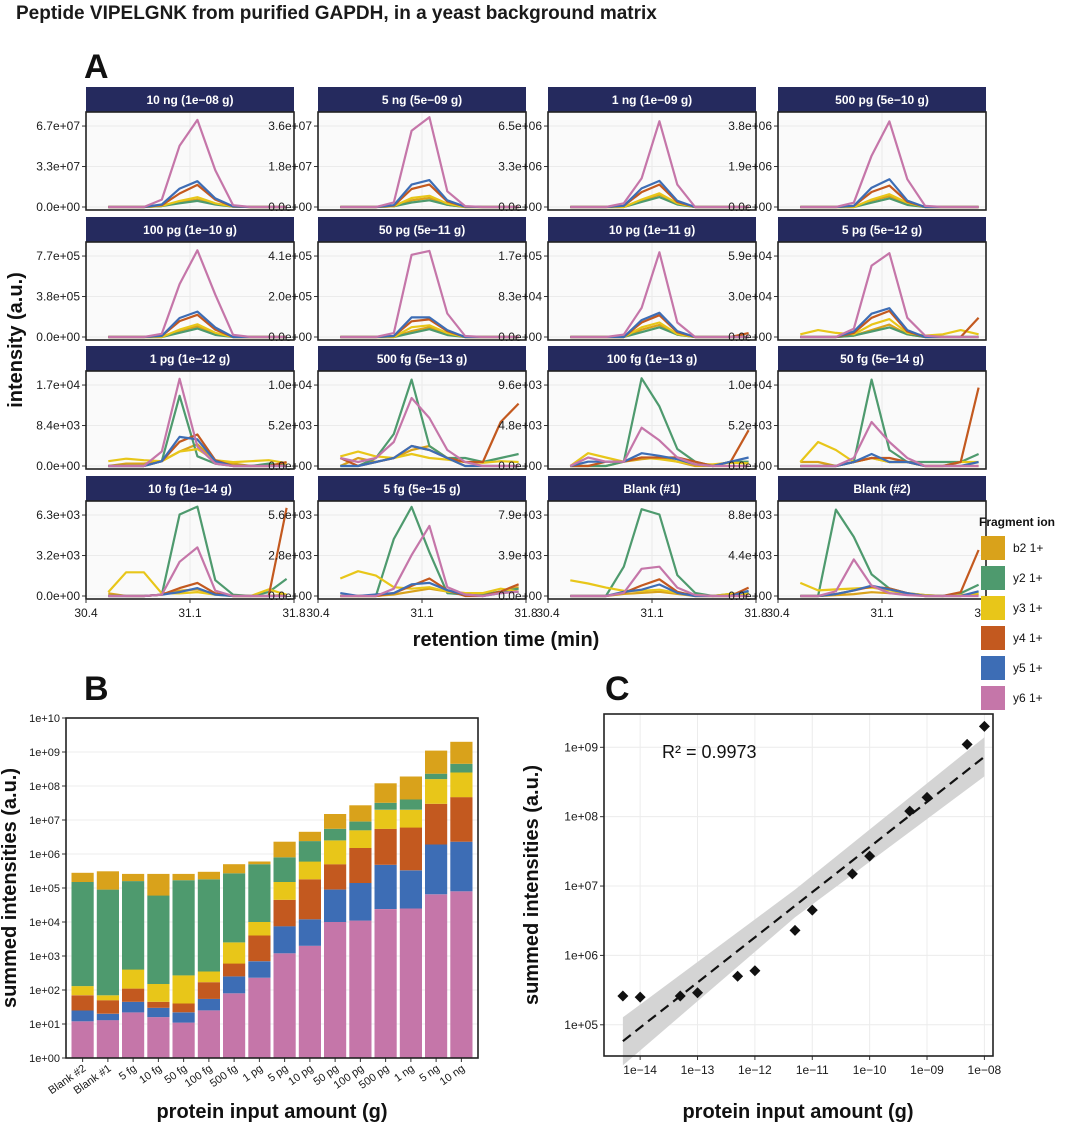 The image size is (1065, 1126). Describe the element at coordinates (44, 1025) in the screenshot. I see `panel-b-y-tick-label: 1e+01` at that location.